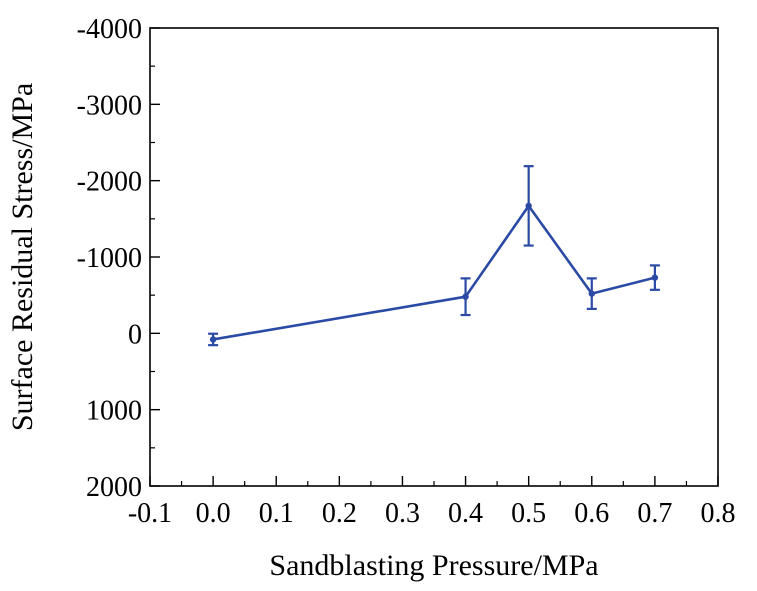 This screenshot has height=591, width=757. I want to click on x-tick-label: 0.4, so click(465, 513).